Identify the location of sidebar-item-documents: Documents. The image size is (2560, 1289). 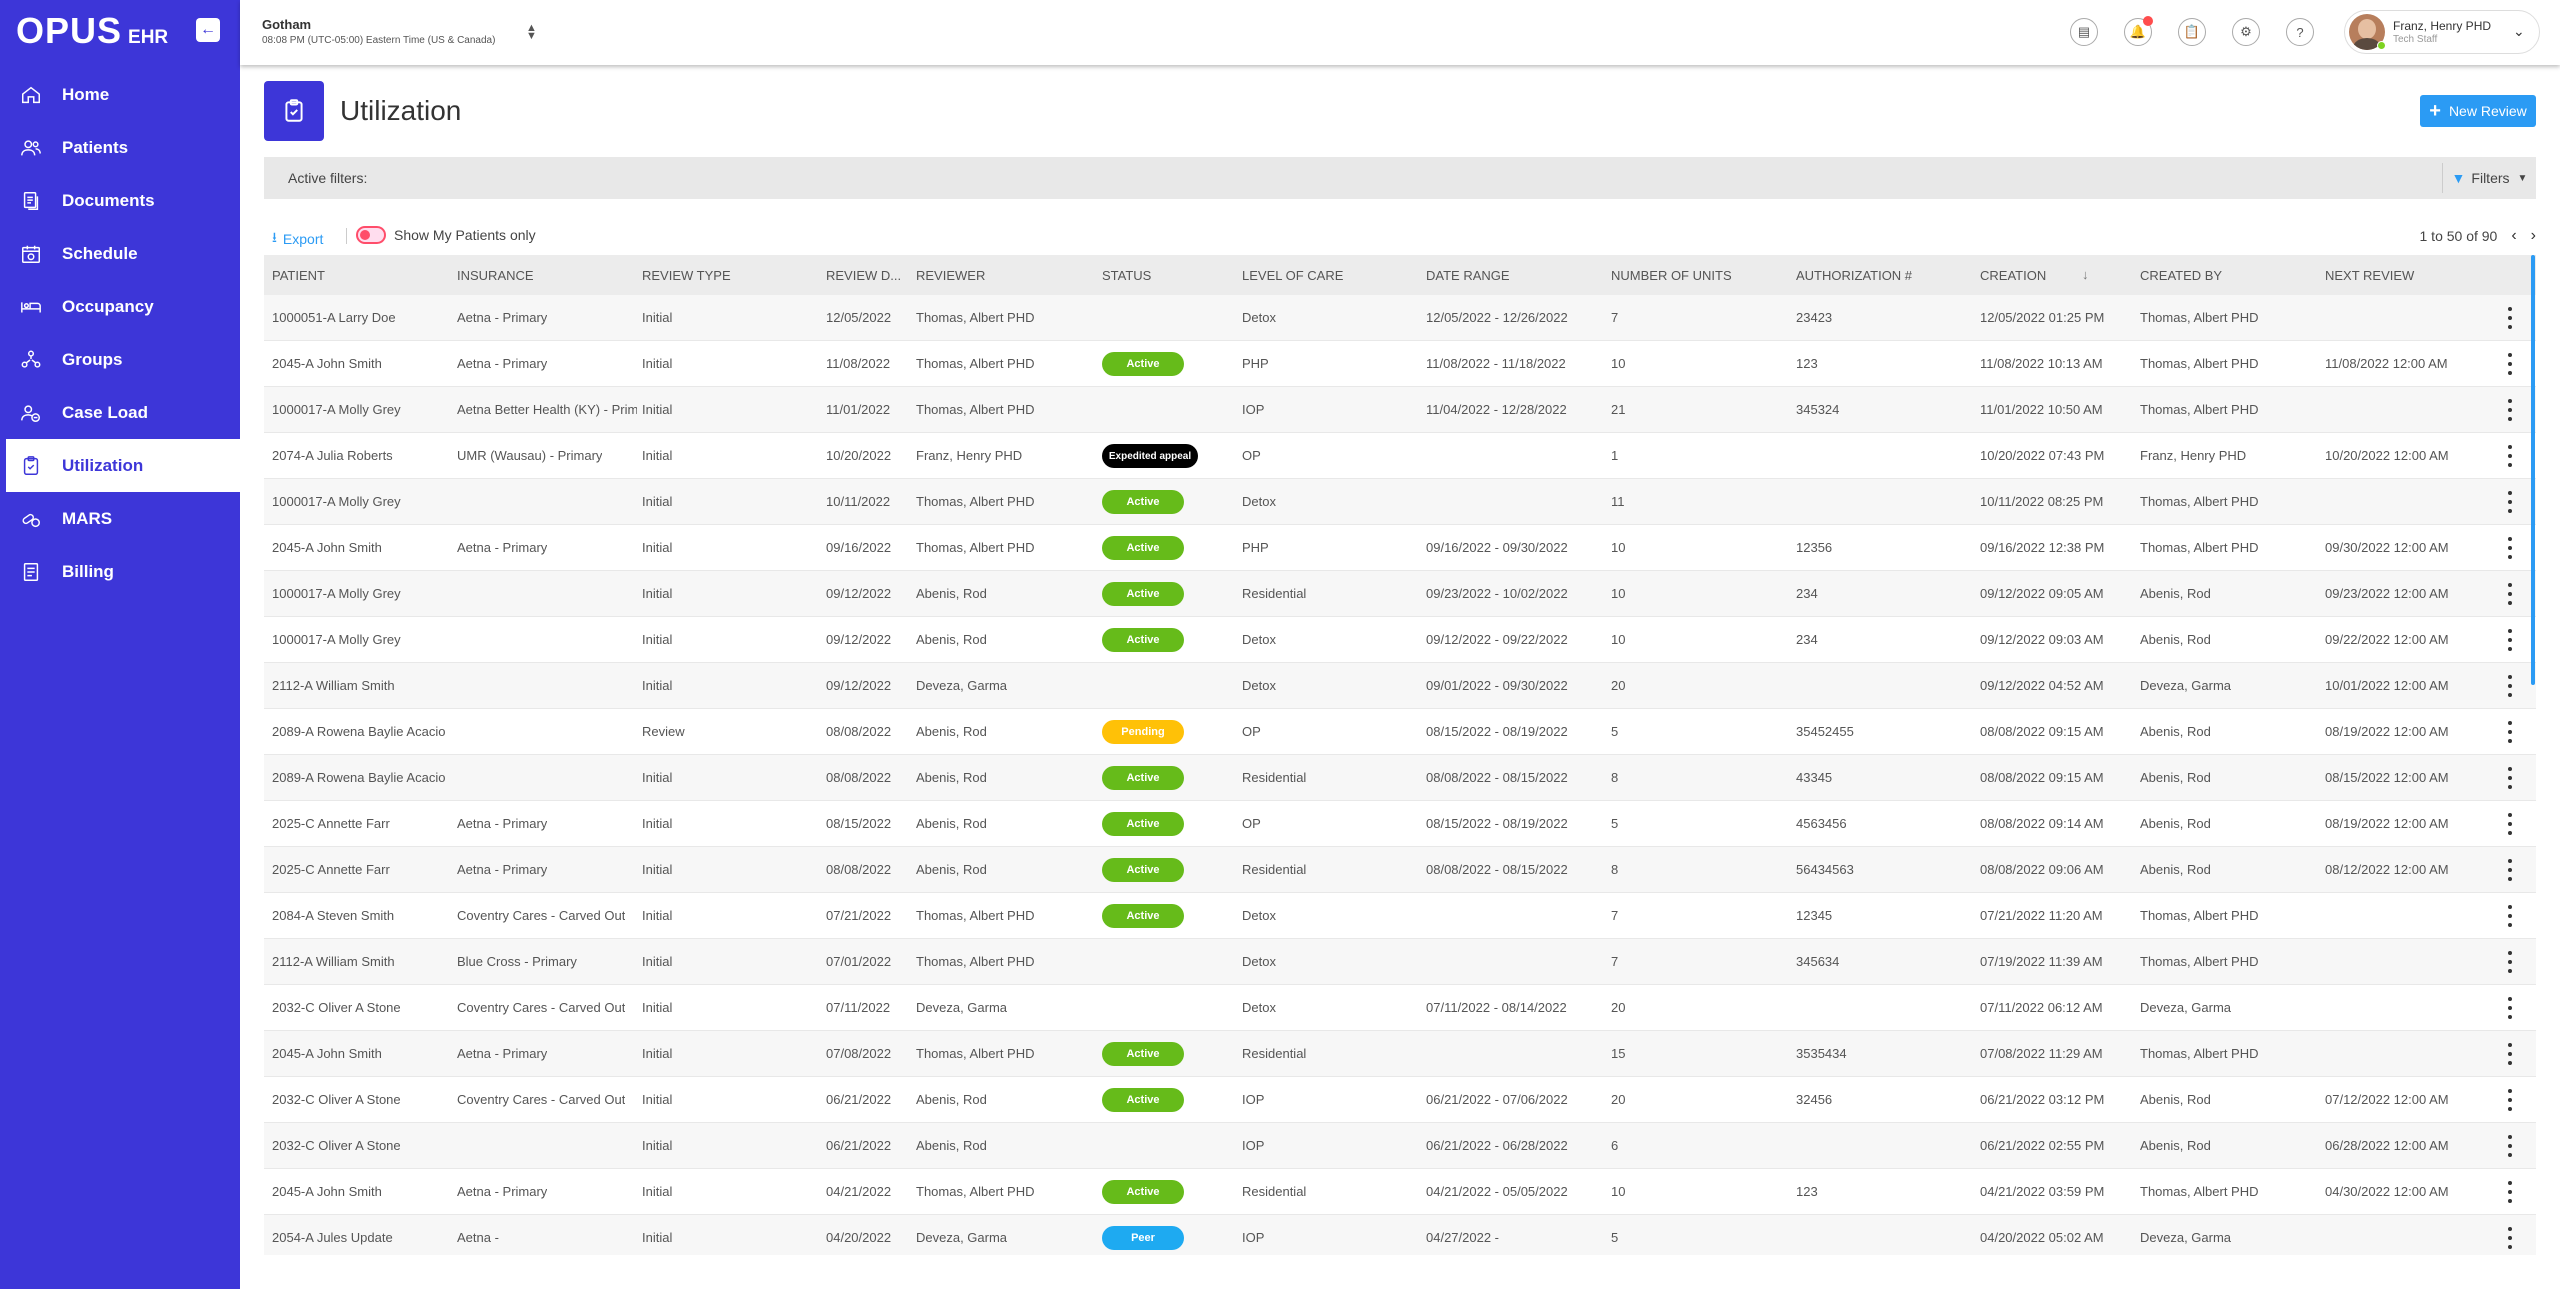
(120, 200).